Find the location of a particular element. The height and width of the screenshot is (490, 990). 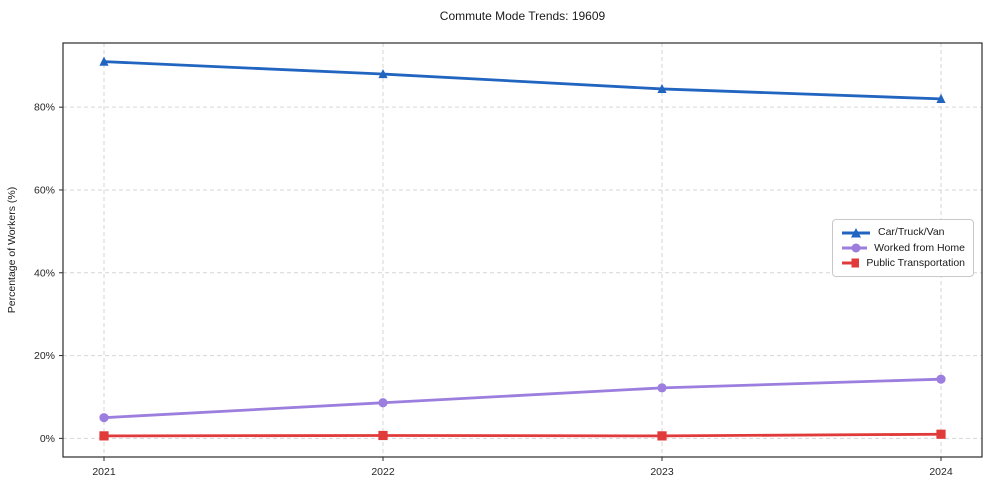

legend-triangle-marker-icon is located at coordinates (856, 232).